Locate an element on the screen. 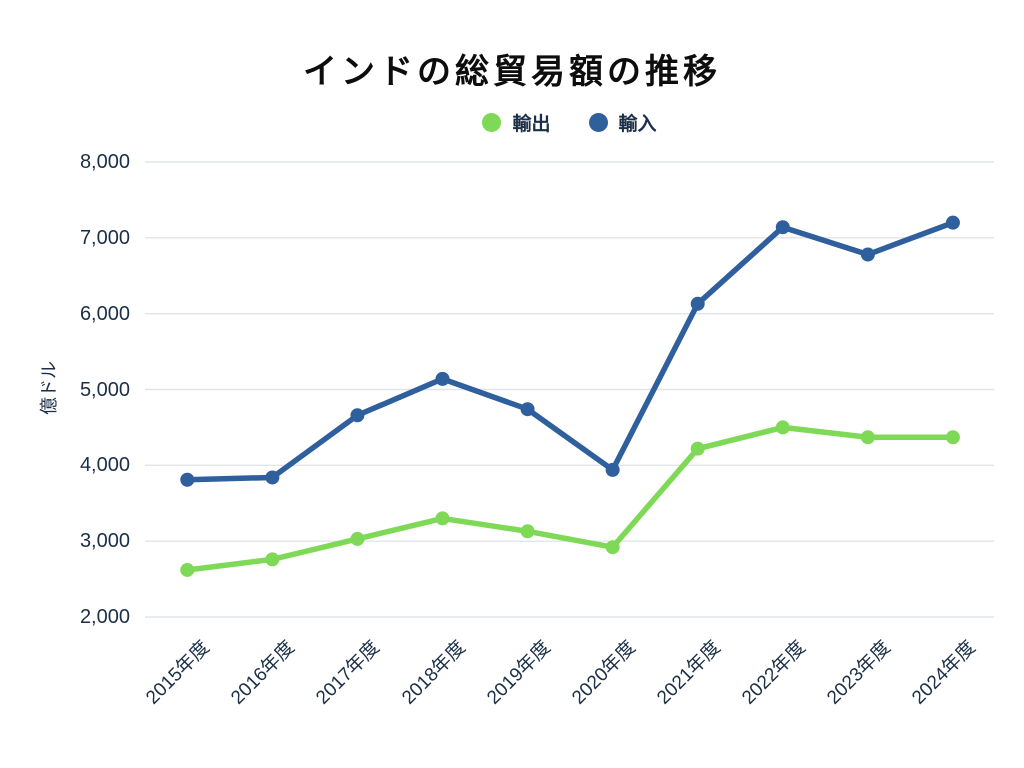  y-tick-label: 4,000 is located at coordinates (104, 465).